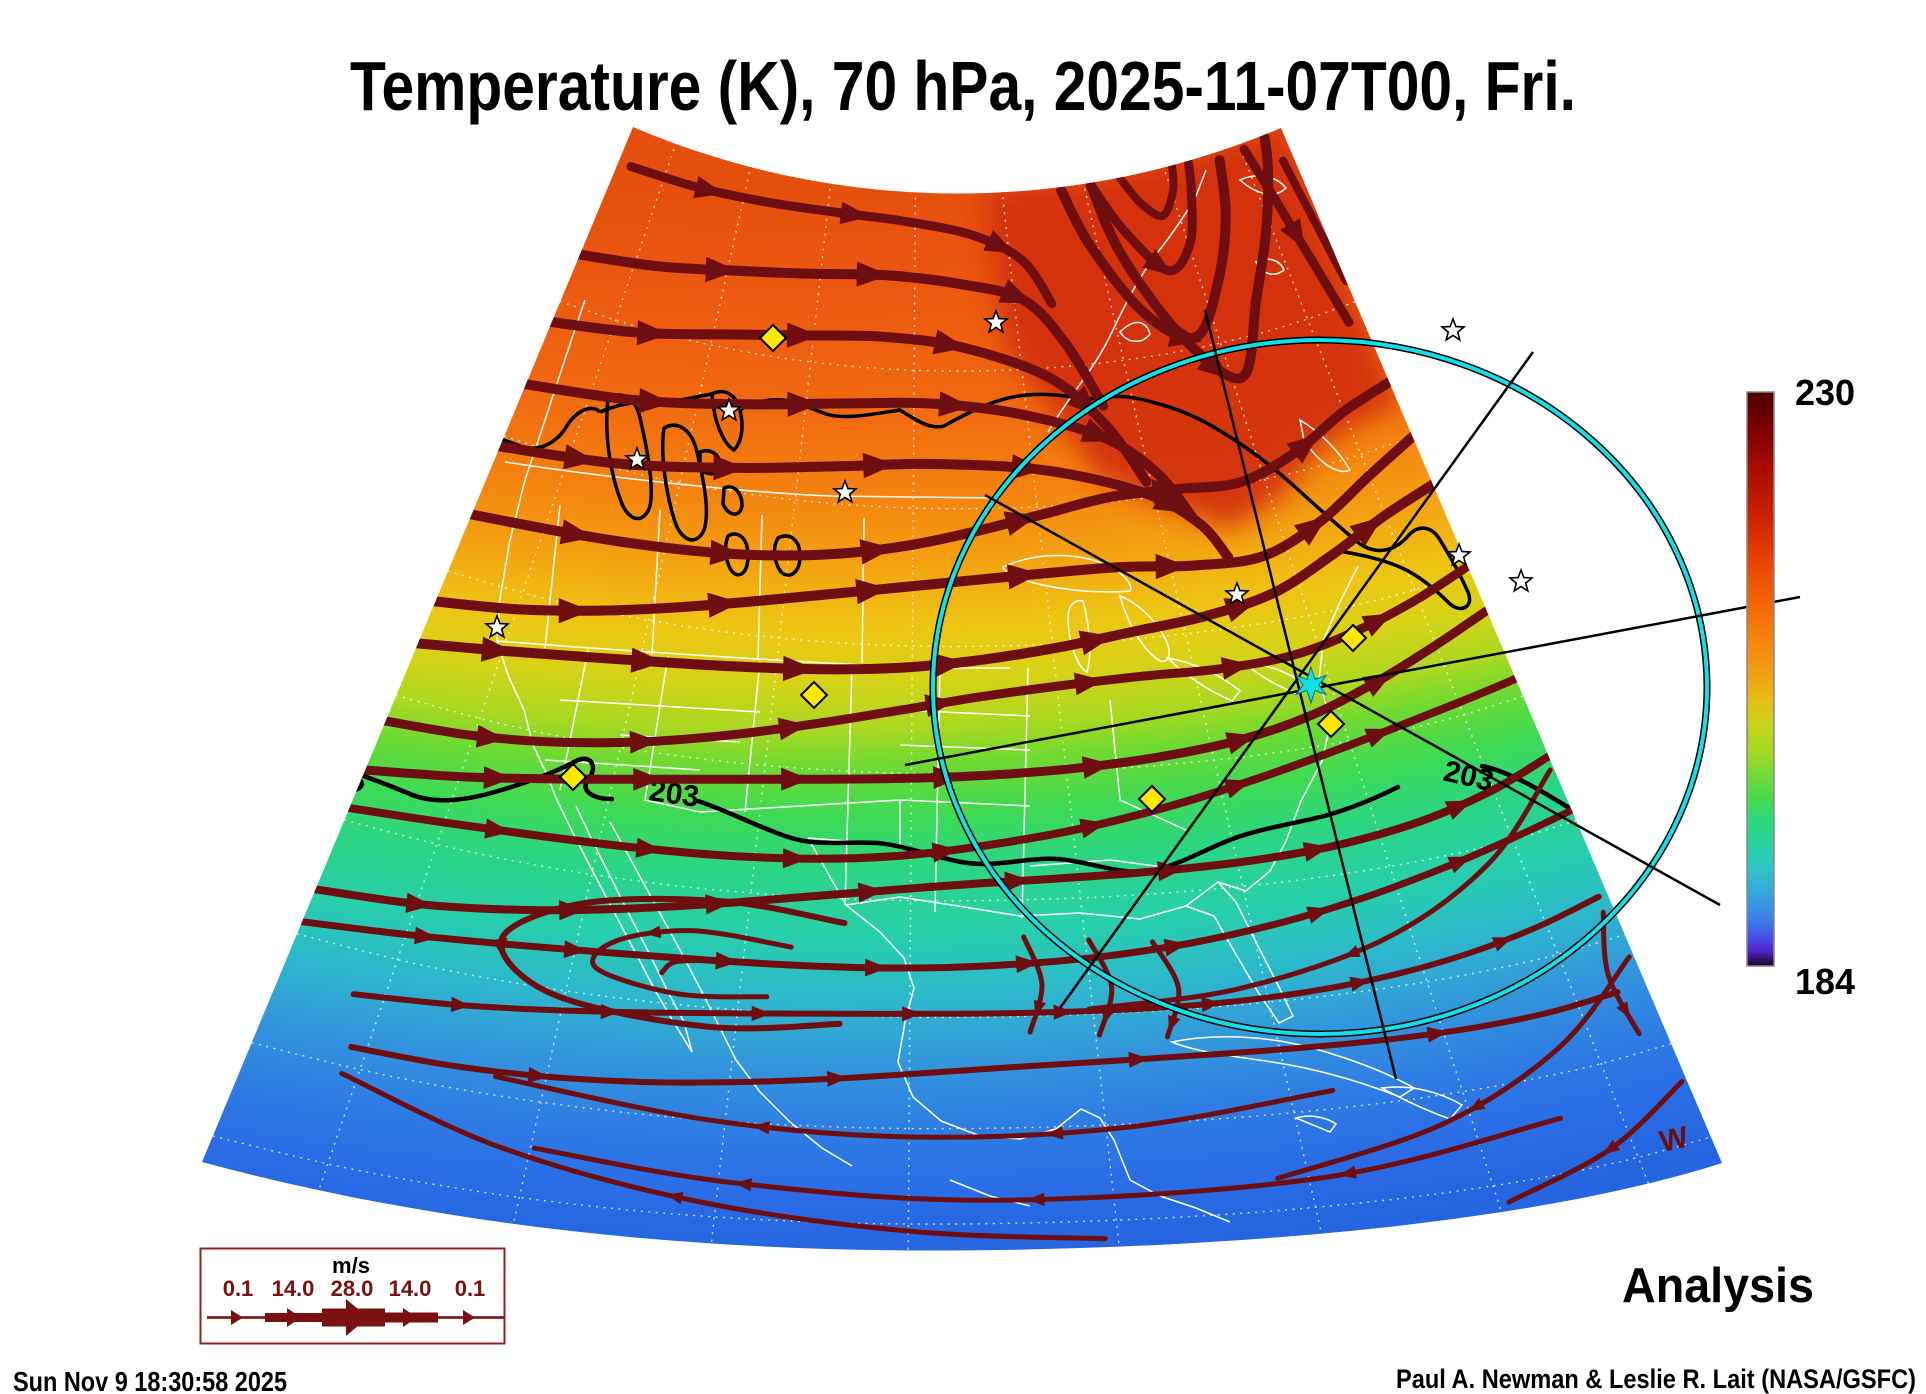  What do you see at coordinates (1825, 981) in the screenshot?
I see `svg-text: 184` at bounding box center [1825, 981].